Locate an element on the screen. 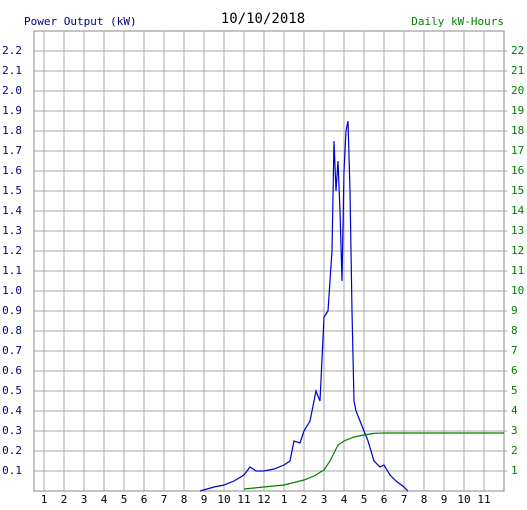  y2-axis-label: Daily kW-Hours is located at coordinates (457, 21).